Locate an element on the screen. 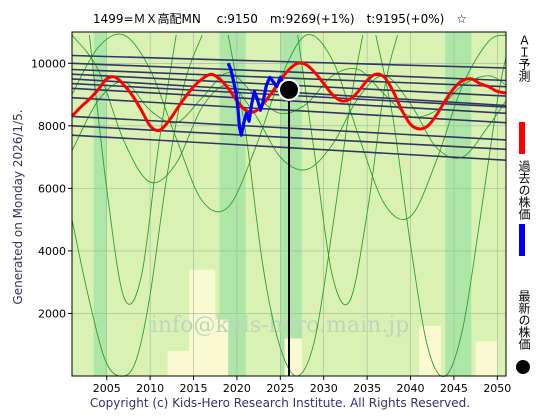 Image resolution: width=560 pixels, height=420 pixels. x-tick-label: 2025 is located at coordinates (280, 388).